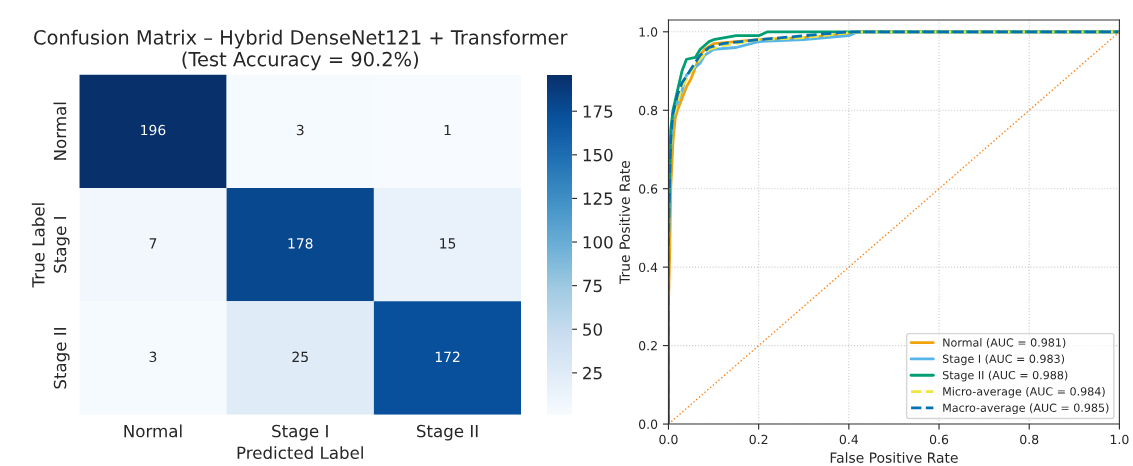 Image resolution: width=1133 pixels, height=466 pixels. What do you see at coordinates (1004, 343) in the screenshot?
I see `legend-label: Normal (AUC = 0.981)` at bounding box center [1004, 343].